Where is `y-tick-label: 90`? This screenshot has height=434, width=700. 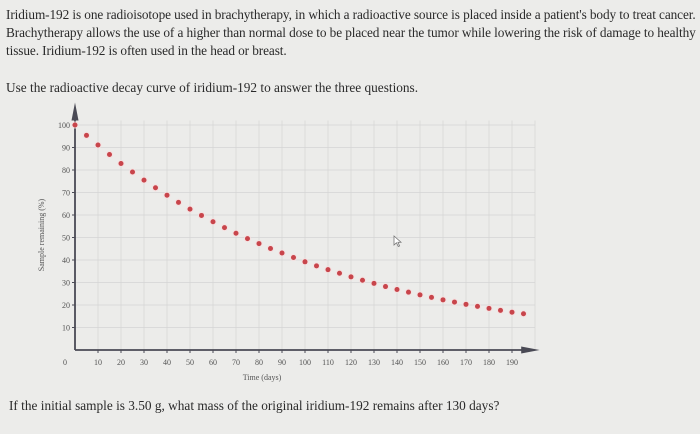
y-tick-label: 90 is located at coordinates (66, 148).